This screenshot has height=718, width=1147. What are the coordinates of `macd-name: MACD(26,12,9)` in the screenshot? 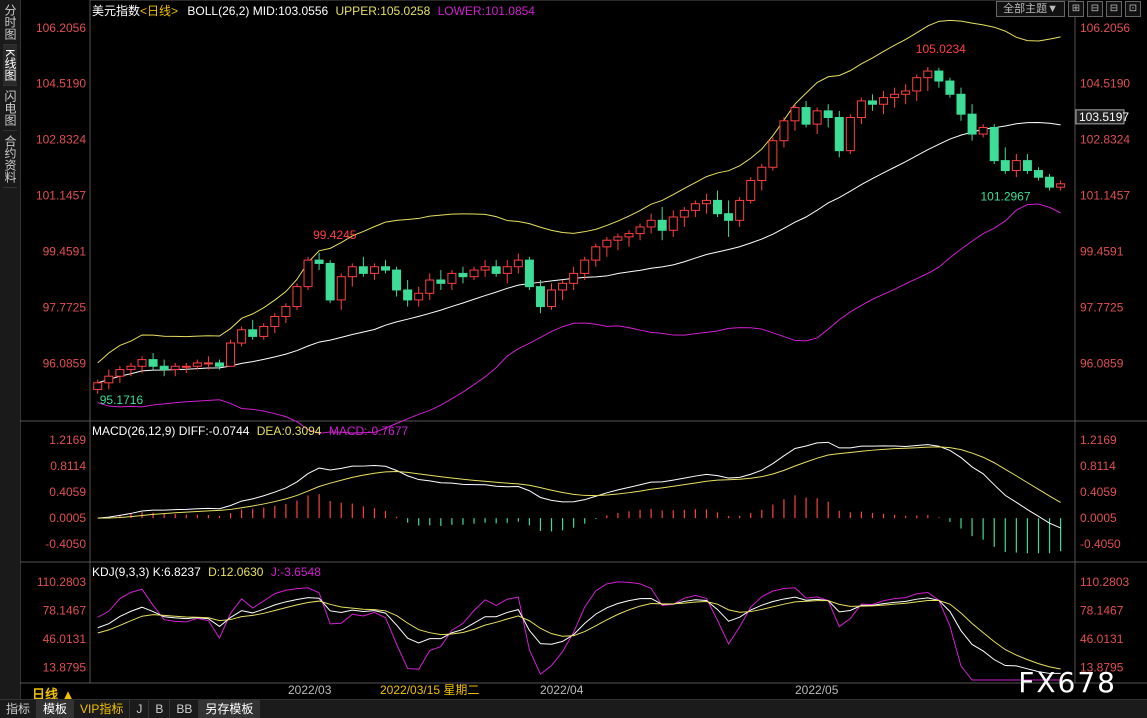 It's located at (134, 431).